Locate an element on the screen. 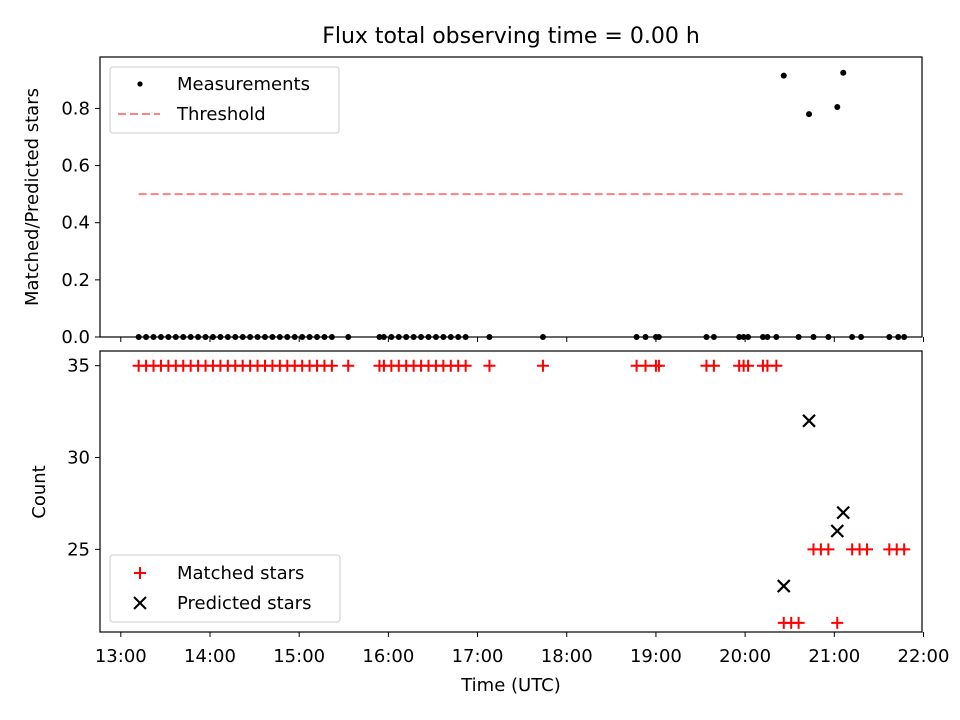 The width and height of the screenshot is (960, 720). bottom-x-tick-label: 20:00 is located at coordinates (745, 656).